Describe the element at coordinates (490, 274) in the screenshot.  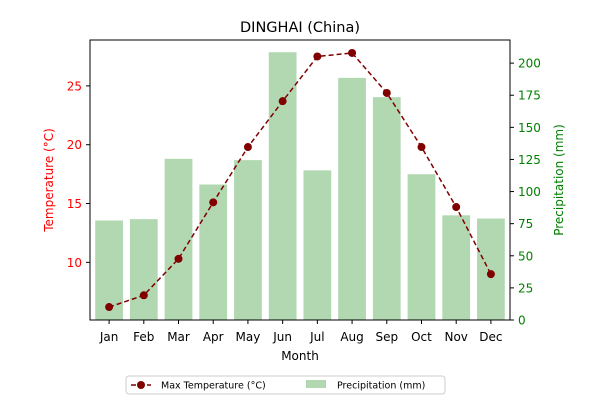
I see `temperature-point-dec` at that location.